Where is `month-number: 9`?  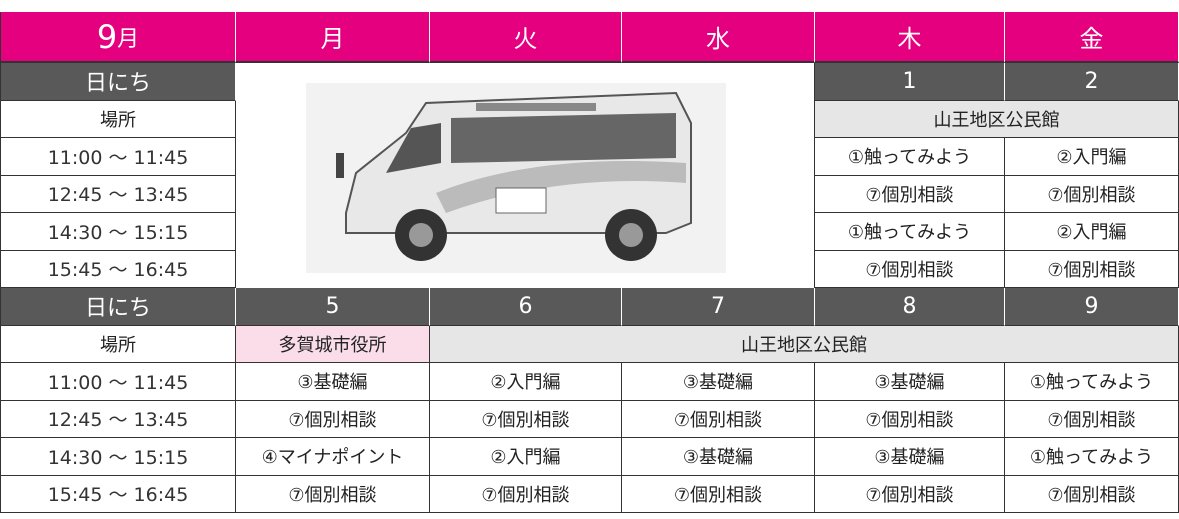 month-number: 9 is located at coordinates (107, 36).